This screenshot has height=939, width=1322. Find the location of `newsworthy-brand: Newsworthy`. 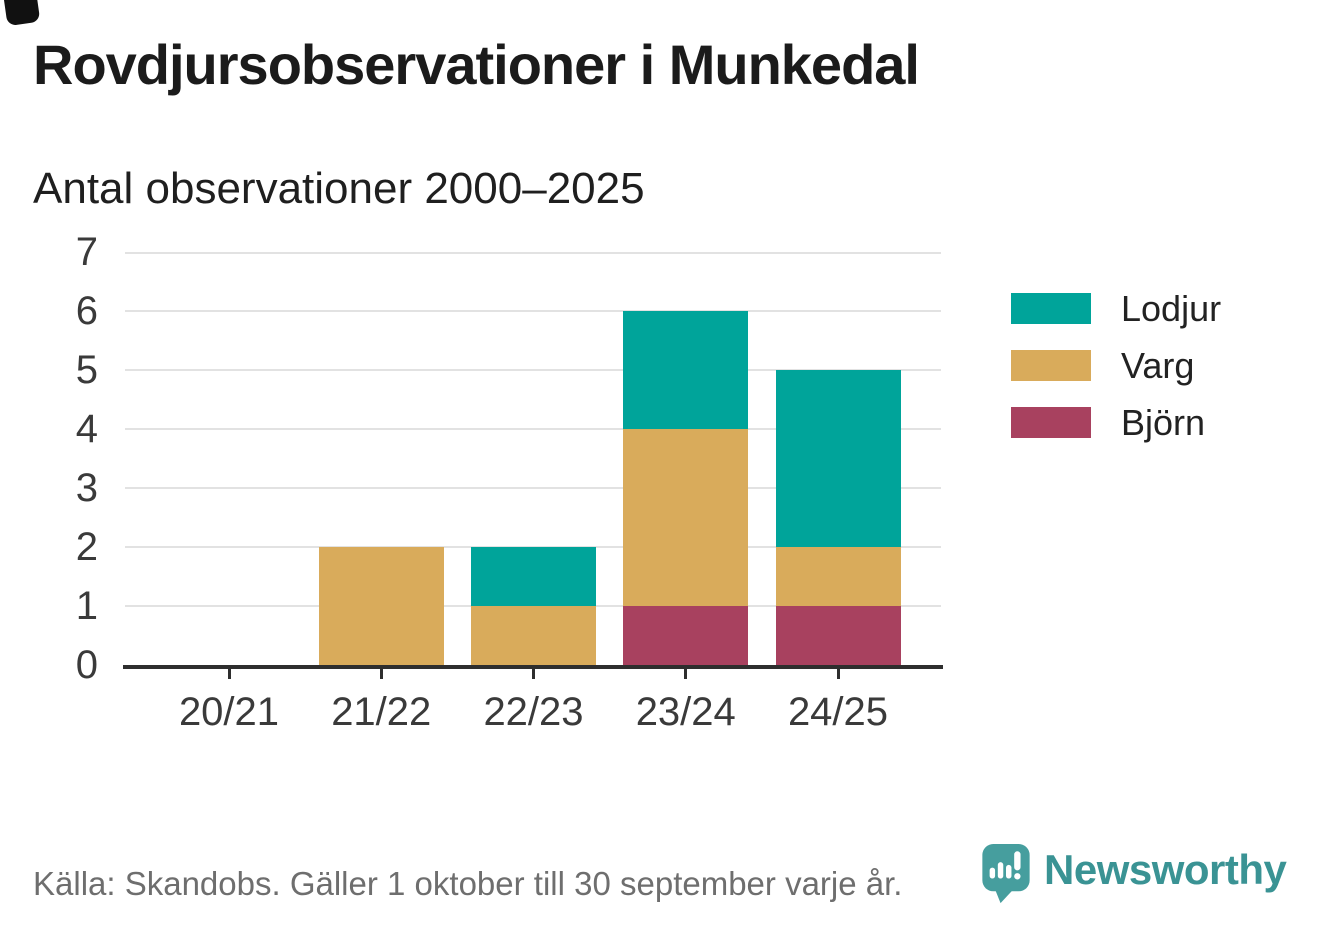

newsworthy-brand: Newsworthy is located at coordinates (1134, 874).